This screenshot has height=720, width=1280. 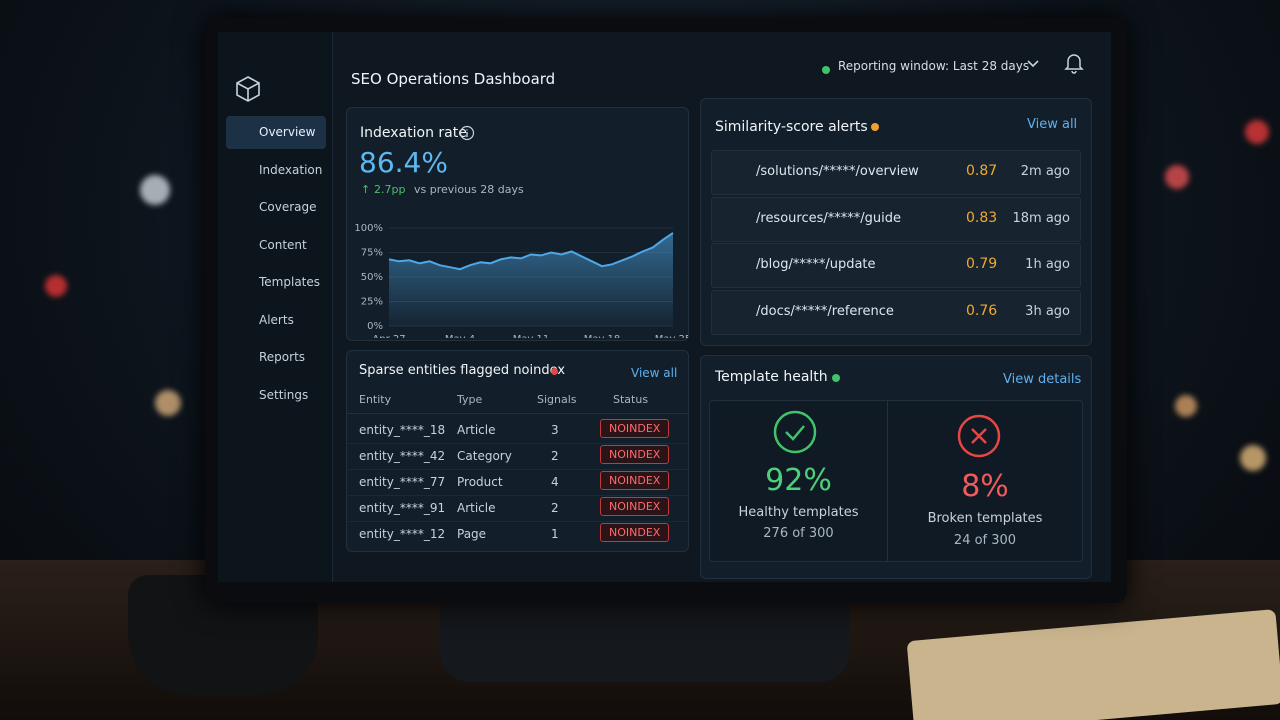 What do you see at coordinates (1047, 264) in the screenshot?
I see `alert-time: 1h ago` at bounding box center [1047, 264].